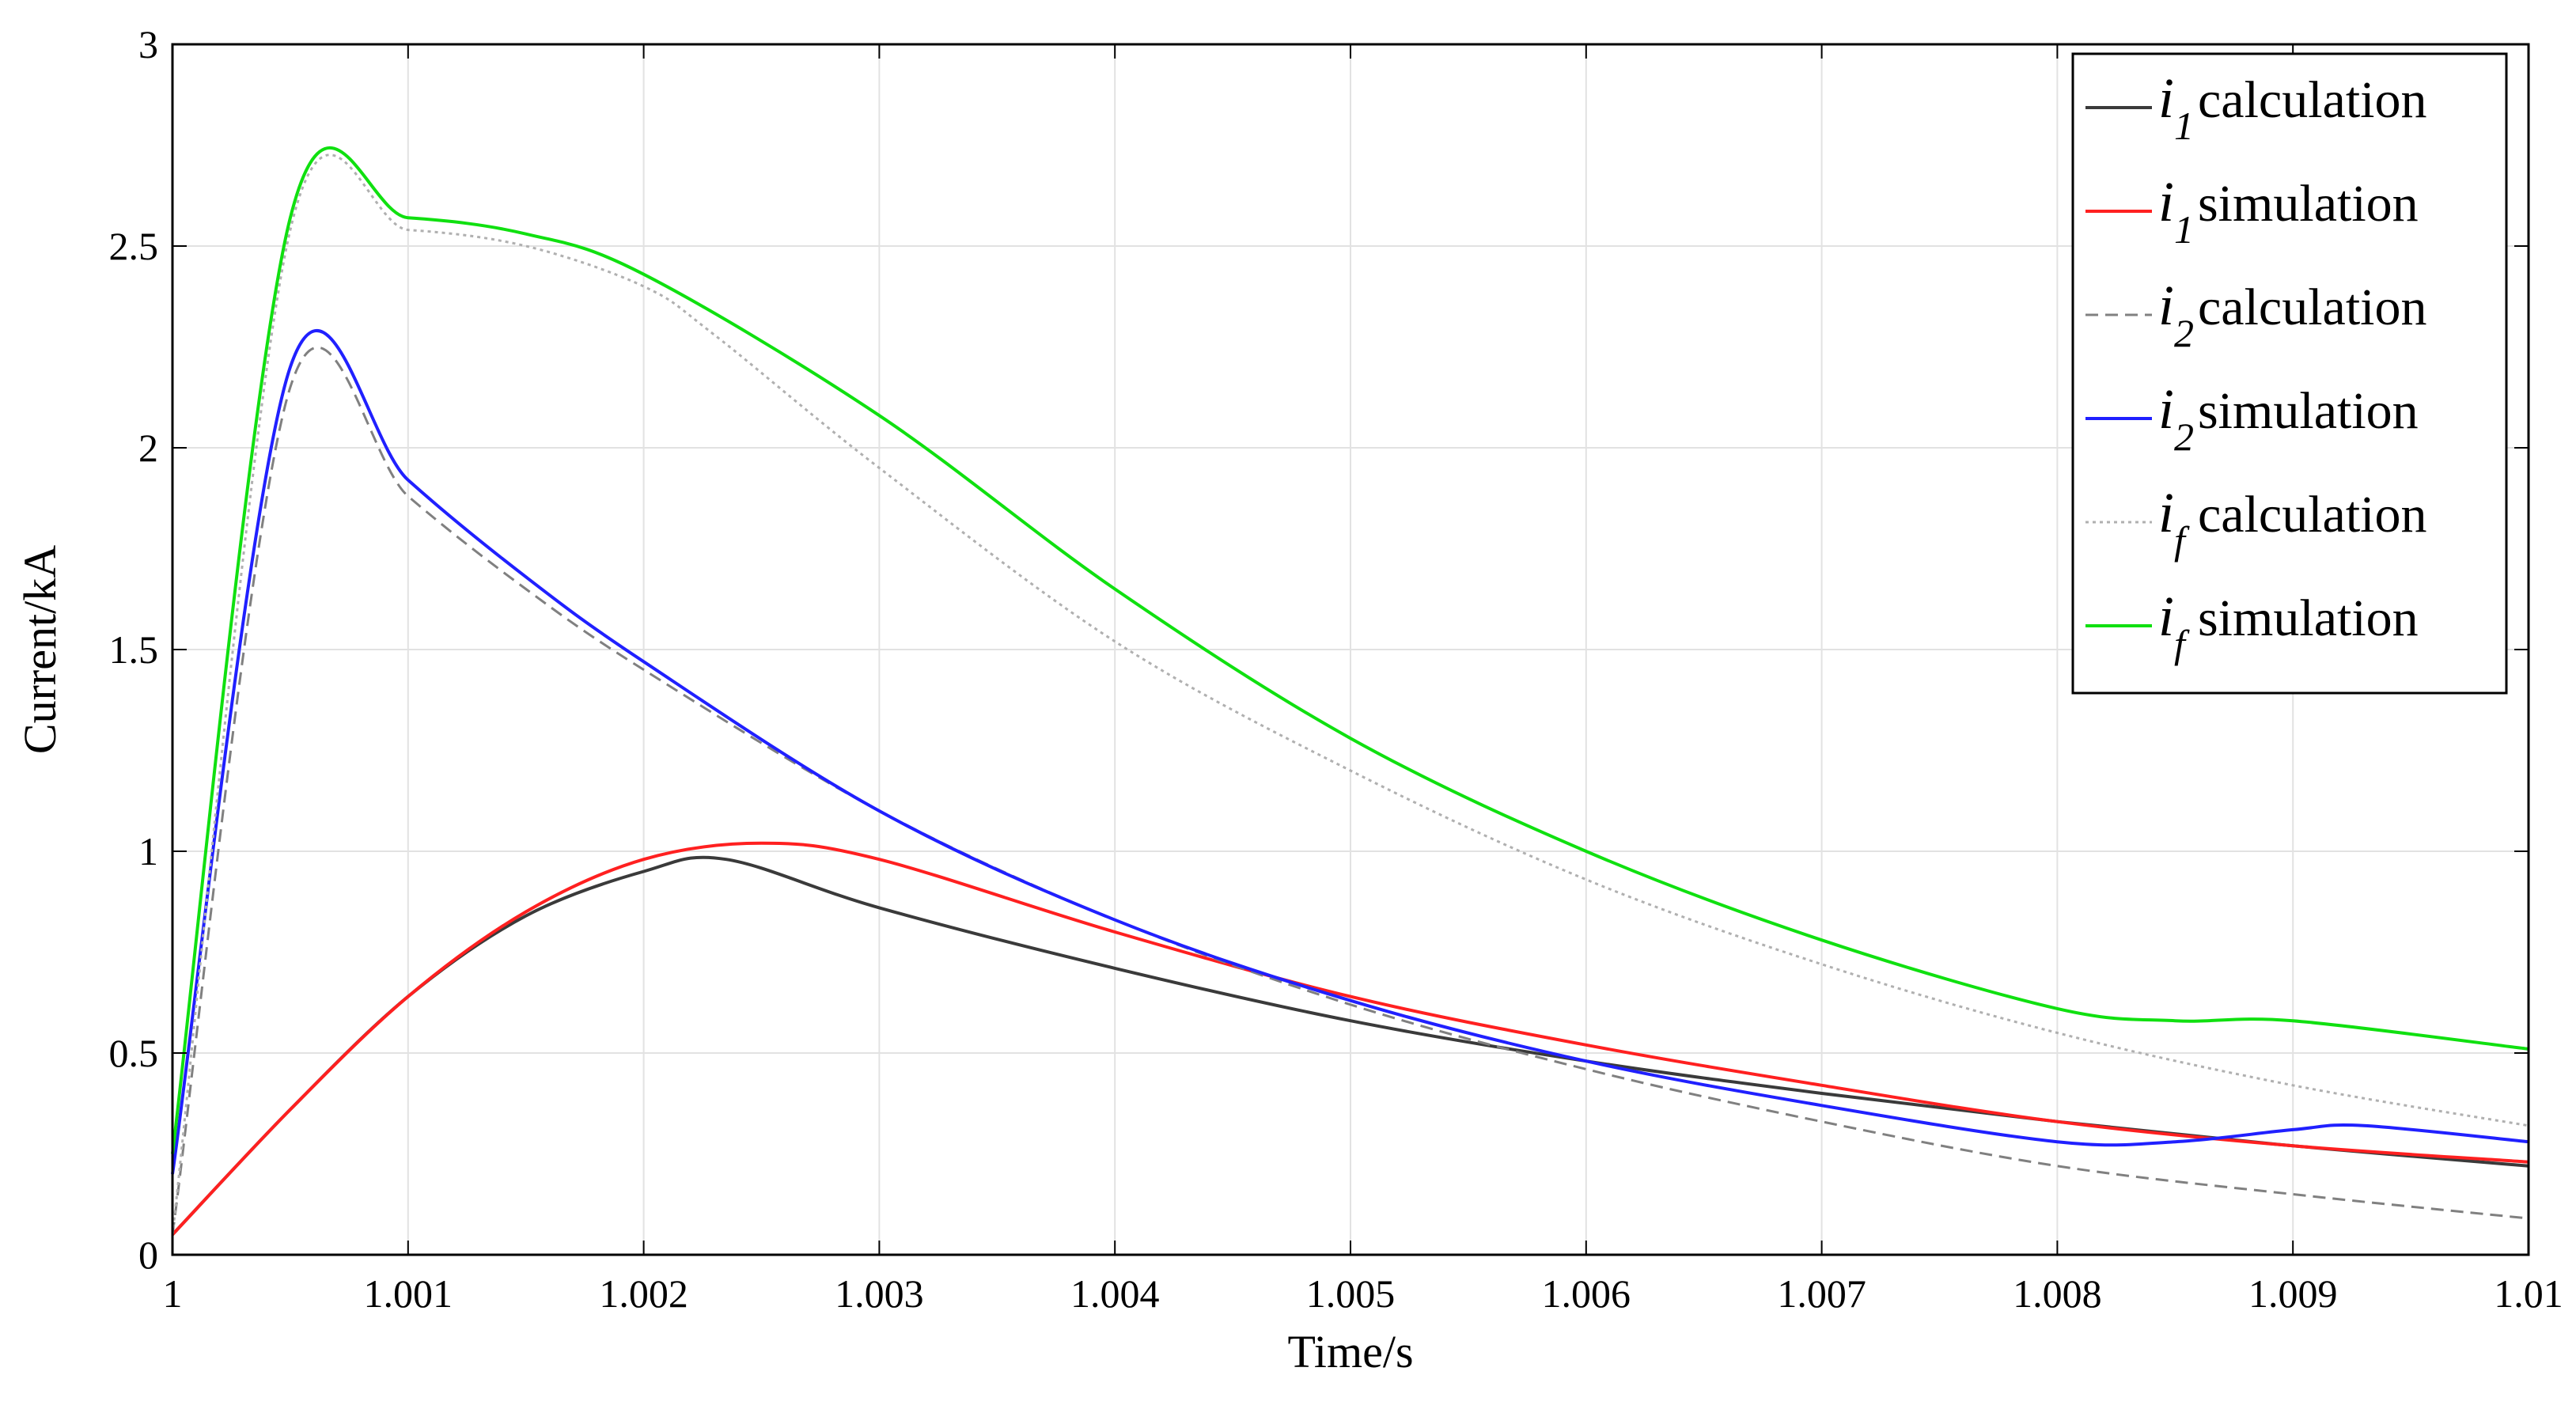 This screenshot has height=1413, width=2576. I want to click on x-tick-label: 1.001, so click(408, 1293).